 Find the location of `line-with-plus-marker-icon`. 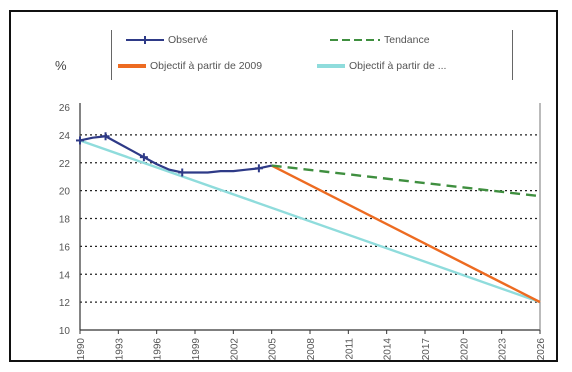

line-with-plus-marker-icon is located at coordinates (145, 40).